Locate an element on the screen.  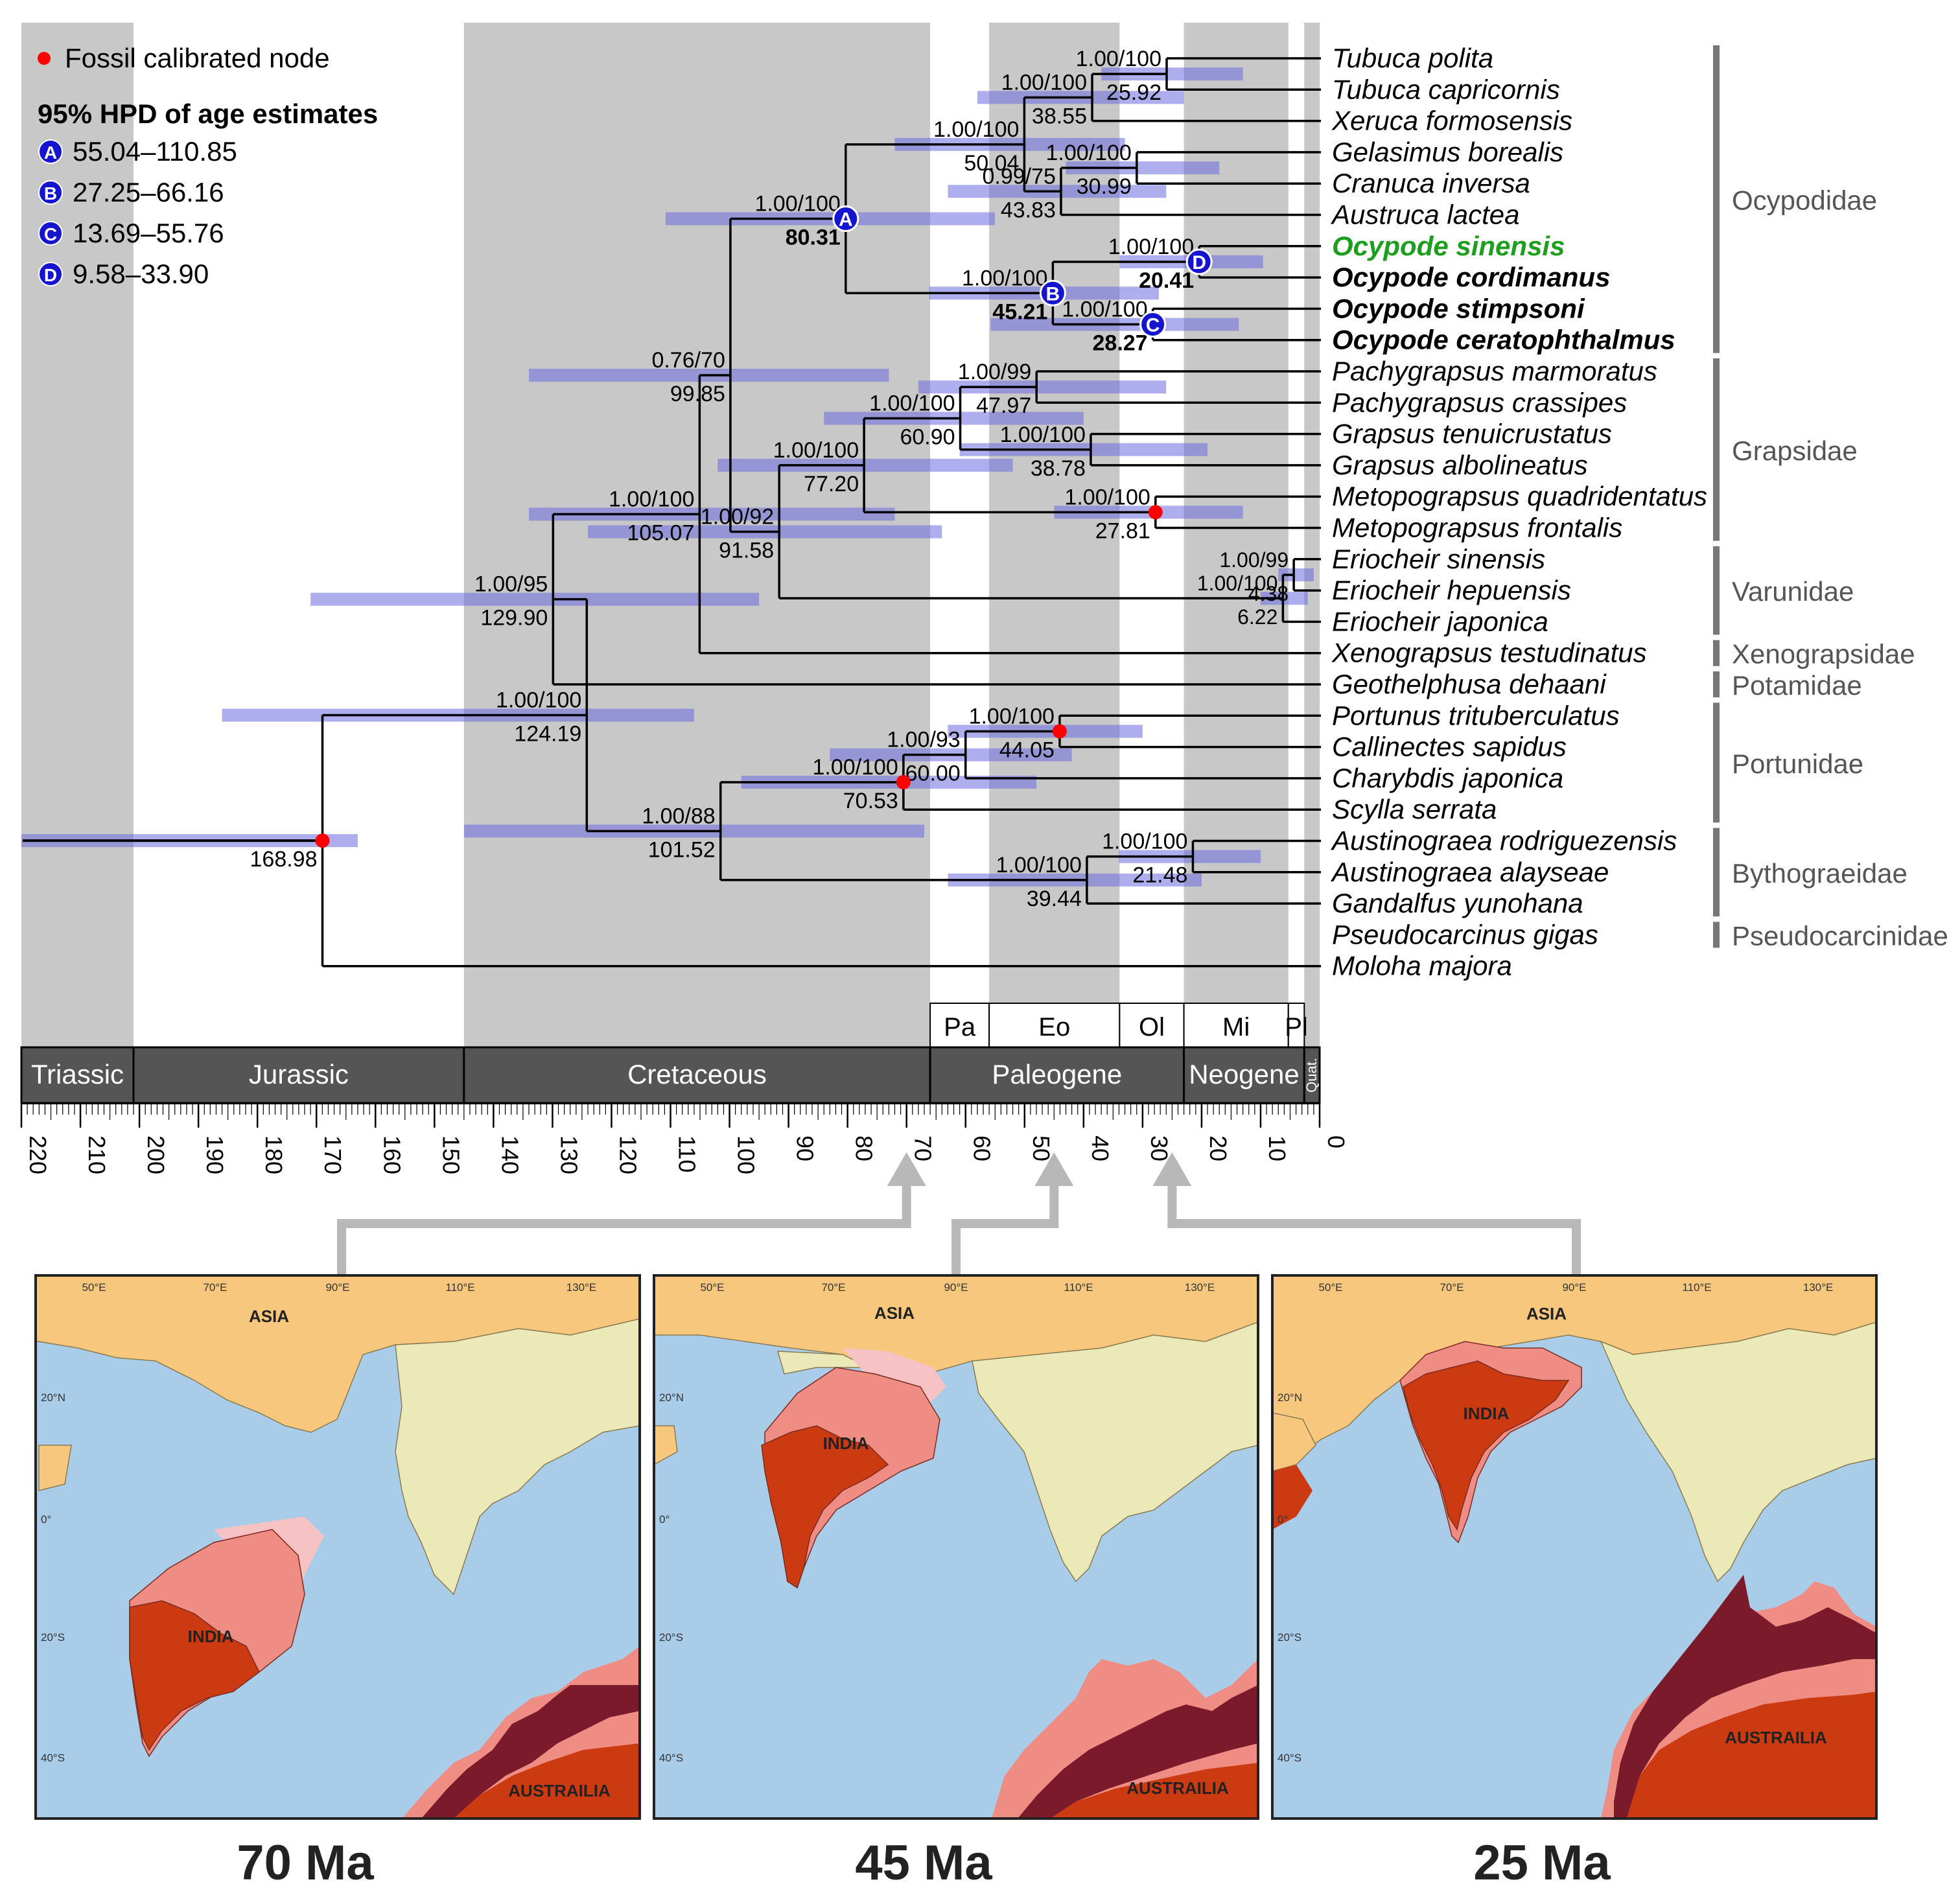
map-25-ma is located at coordinates (1575, 1547).